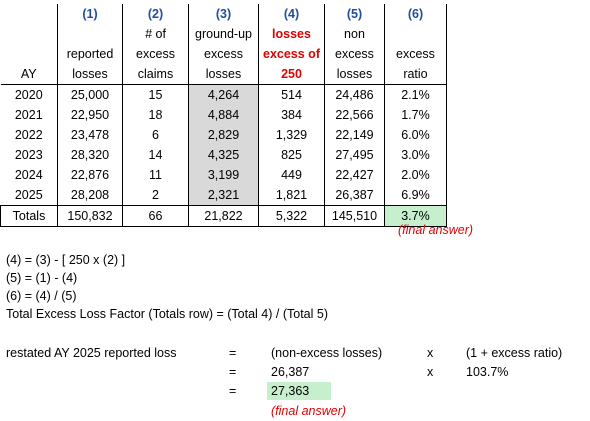  What do you see at coordinates (354, 155) in the screenshot?
I see `nonexcess-cell: 27,495` at bounding box center [354, 155].